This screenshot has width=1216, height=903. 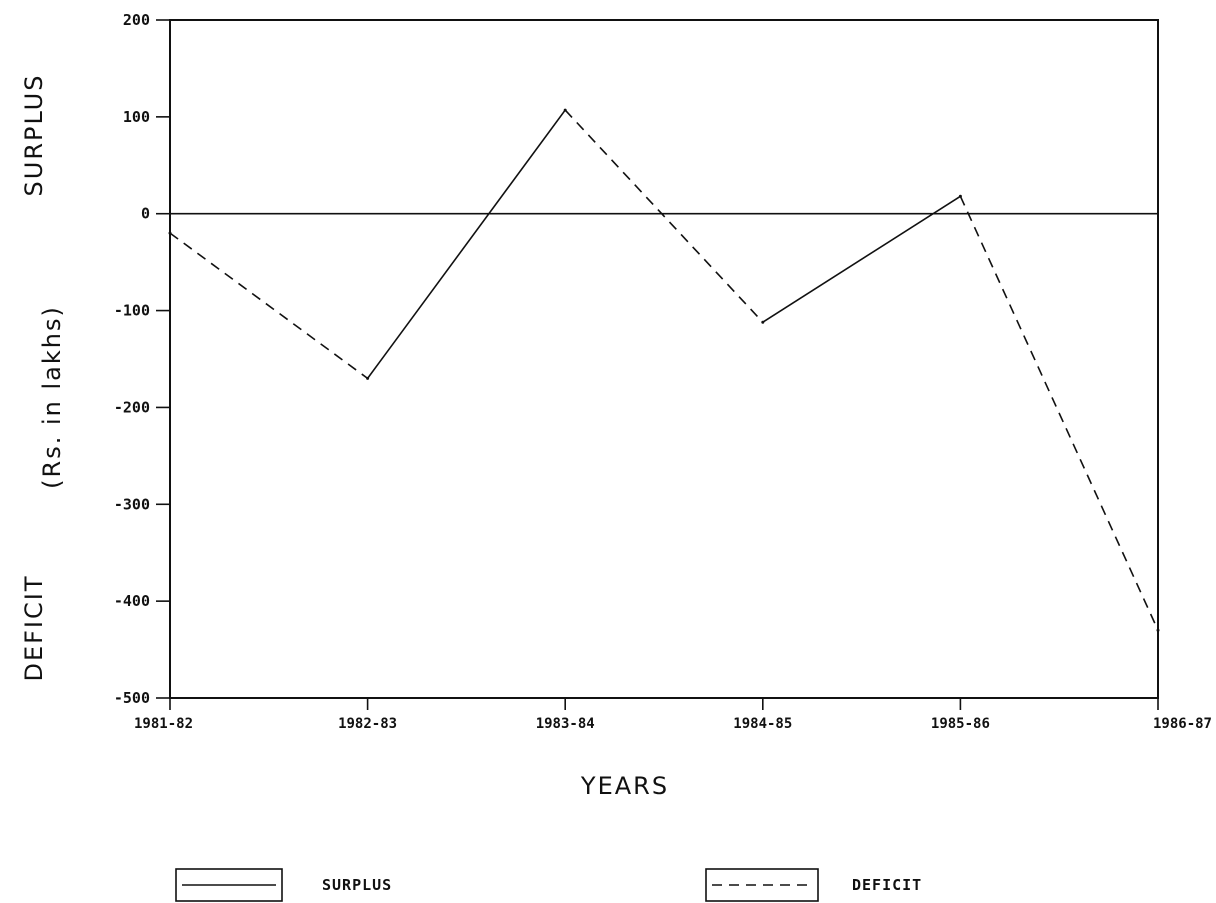 What do you see at coordinates (548, 885) in the screenshot?
I see `legend: SURPLUS DEFICIT` at bounding box center [548, 885].